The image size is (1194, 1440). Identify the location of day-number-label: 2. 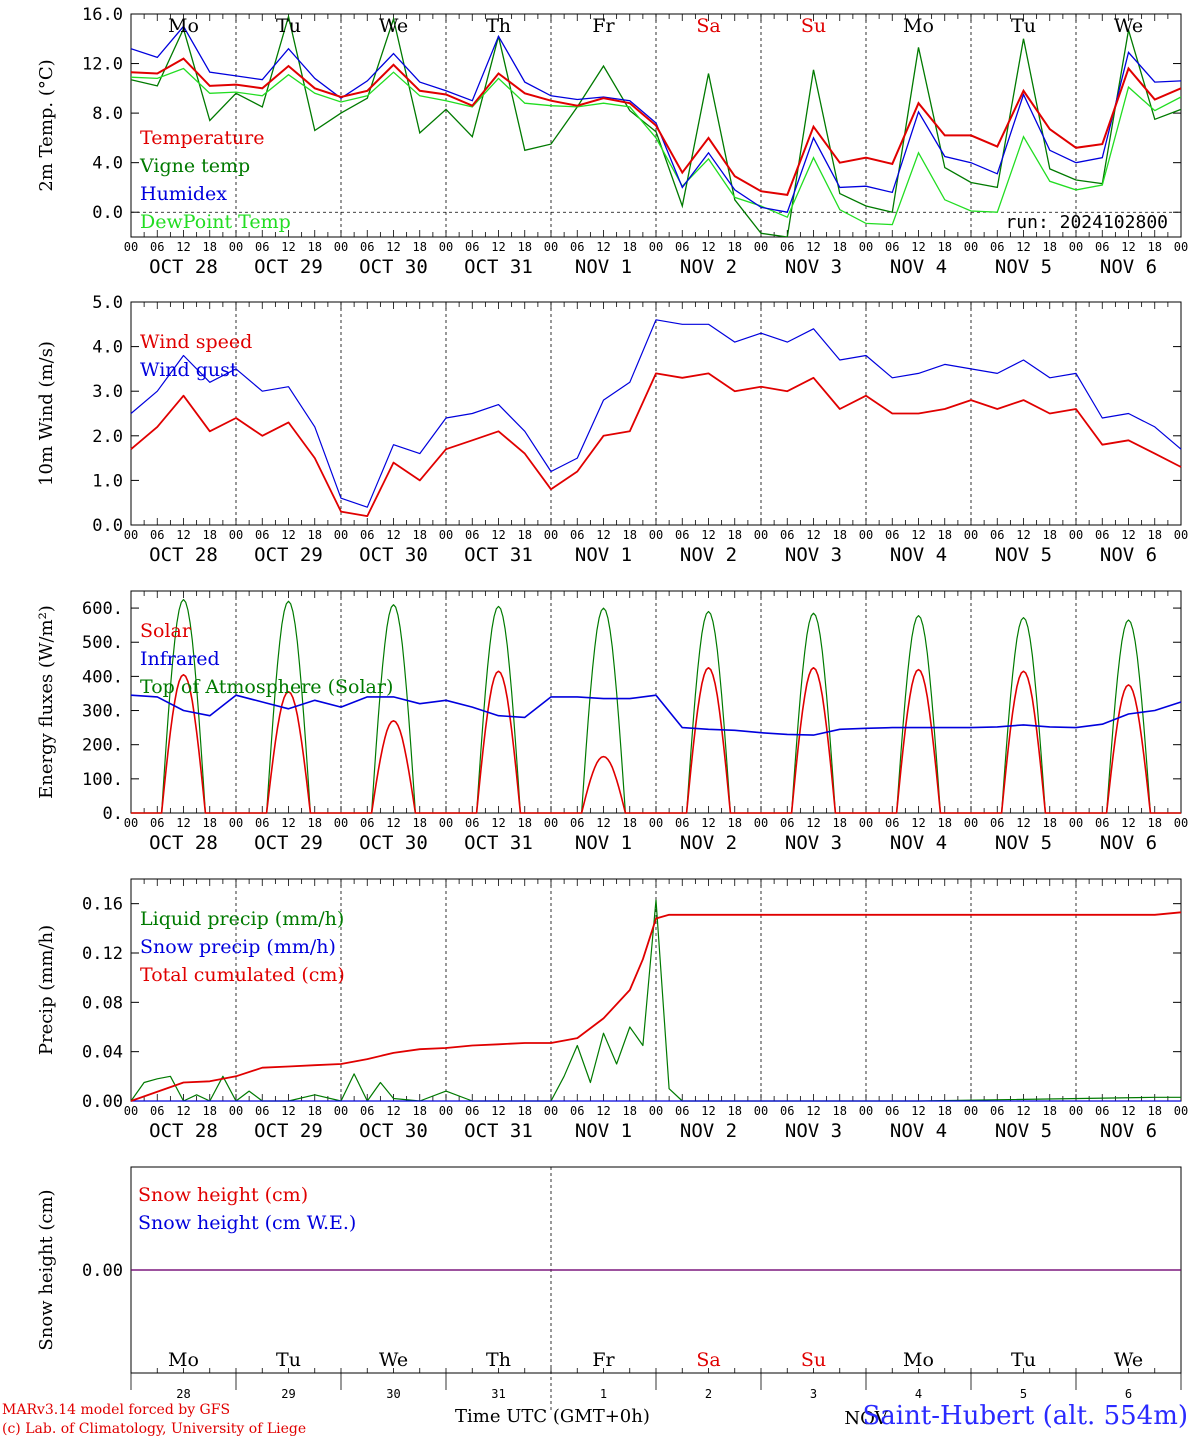
(708, 1394).